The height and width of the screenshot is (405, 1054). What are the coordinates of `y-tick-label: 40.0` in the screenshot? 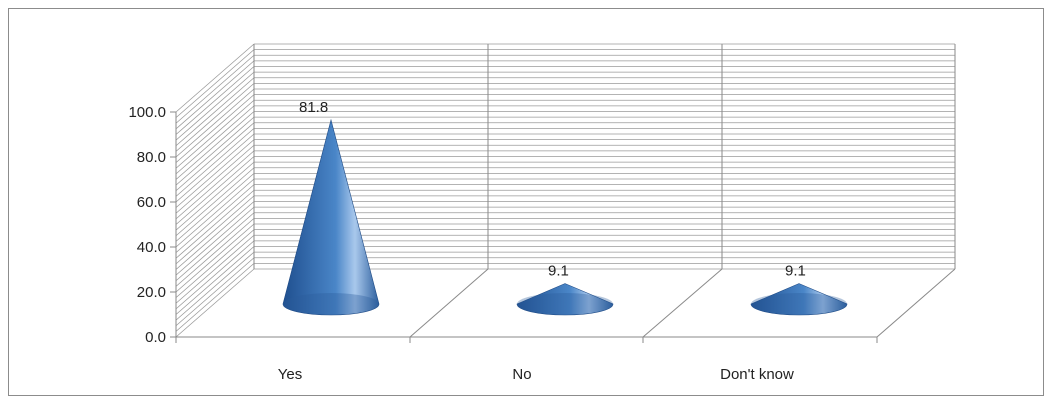 It's located at (151, 247).